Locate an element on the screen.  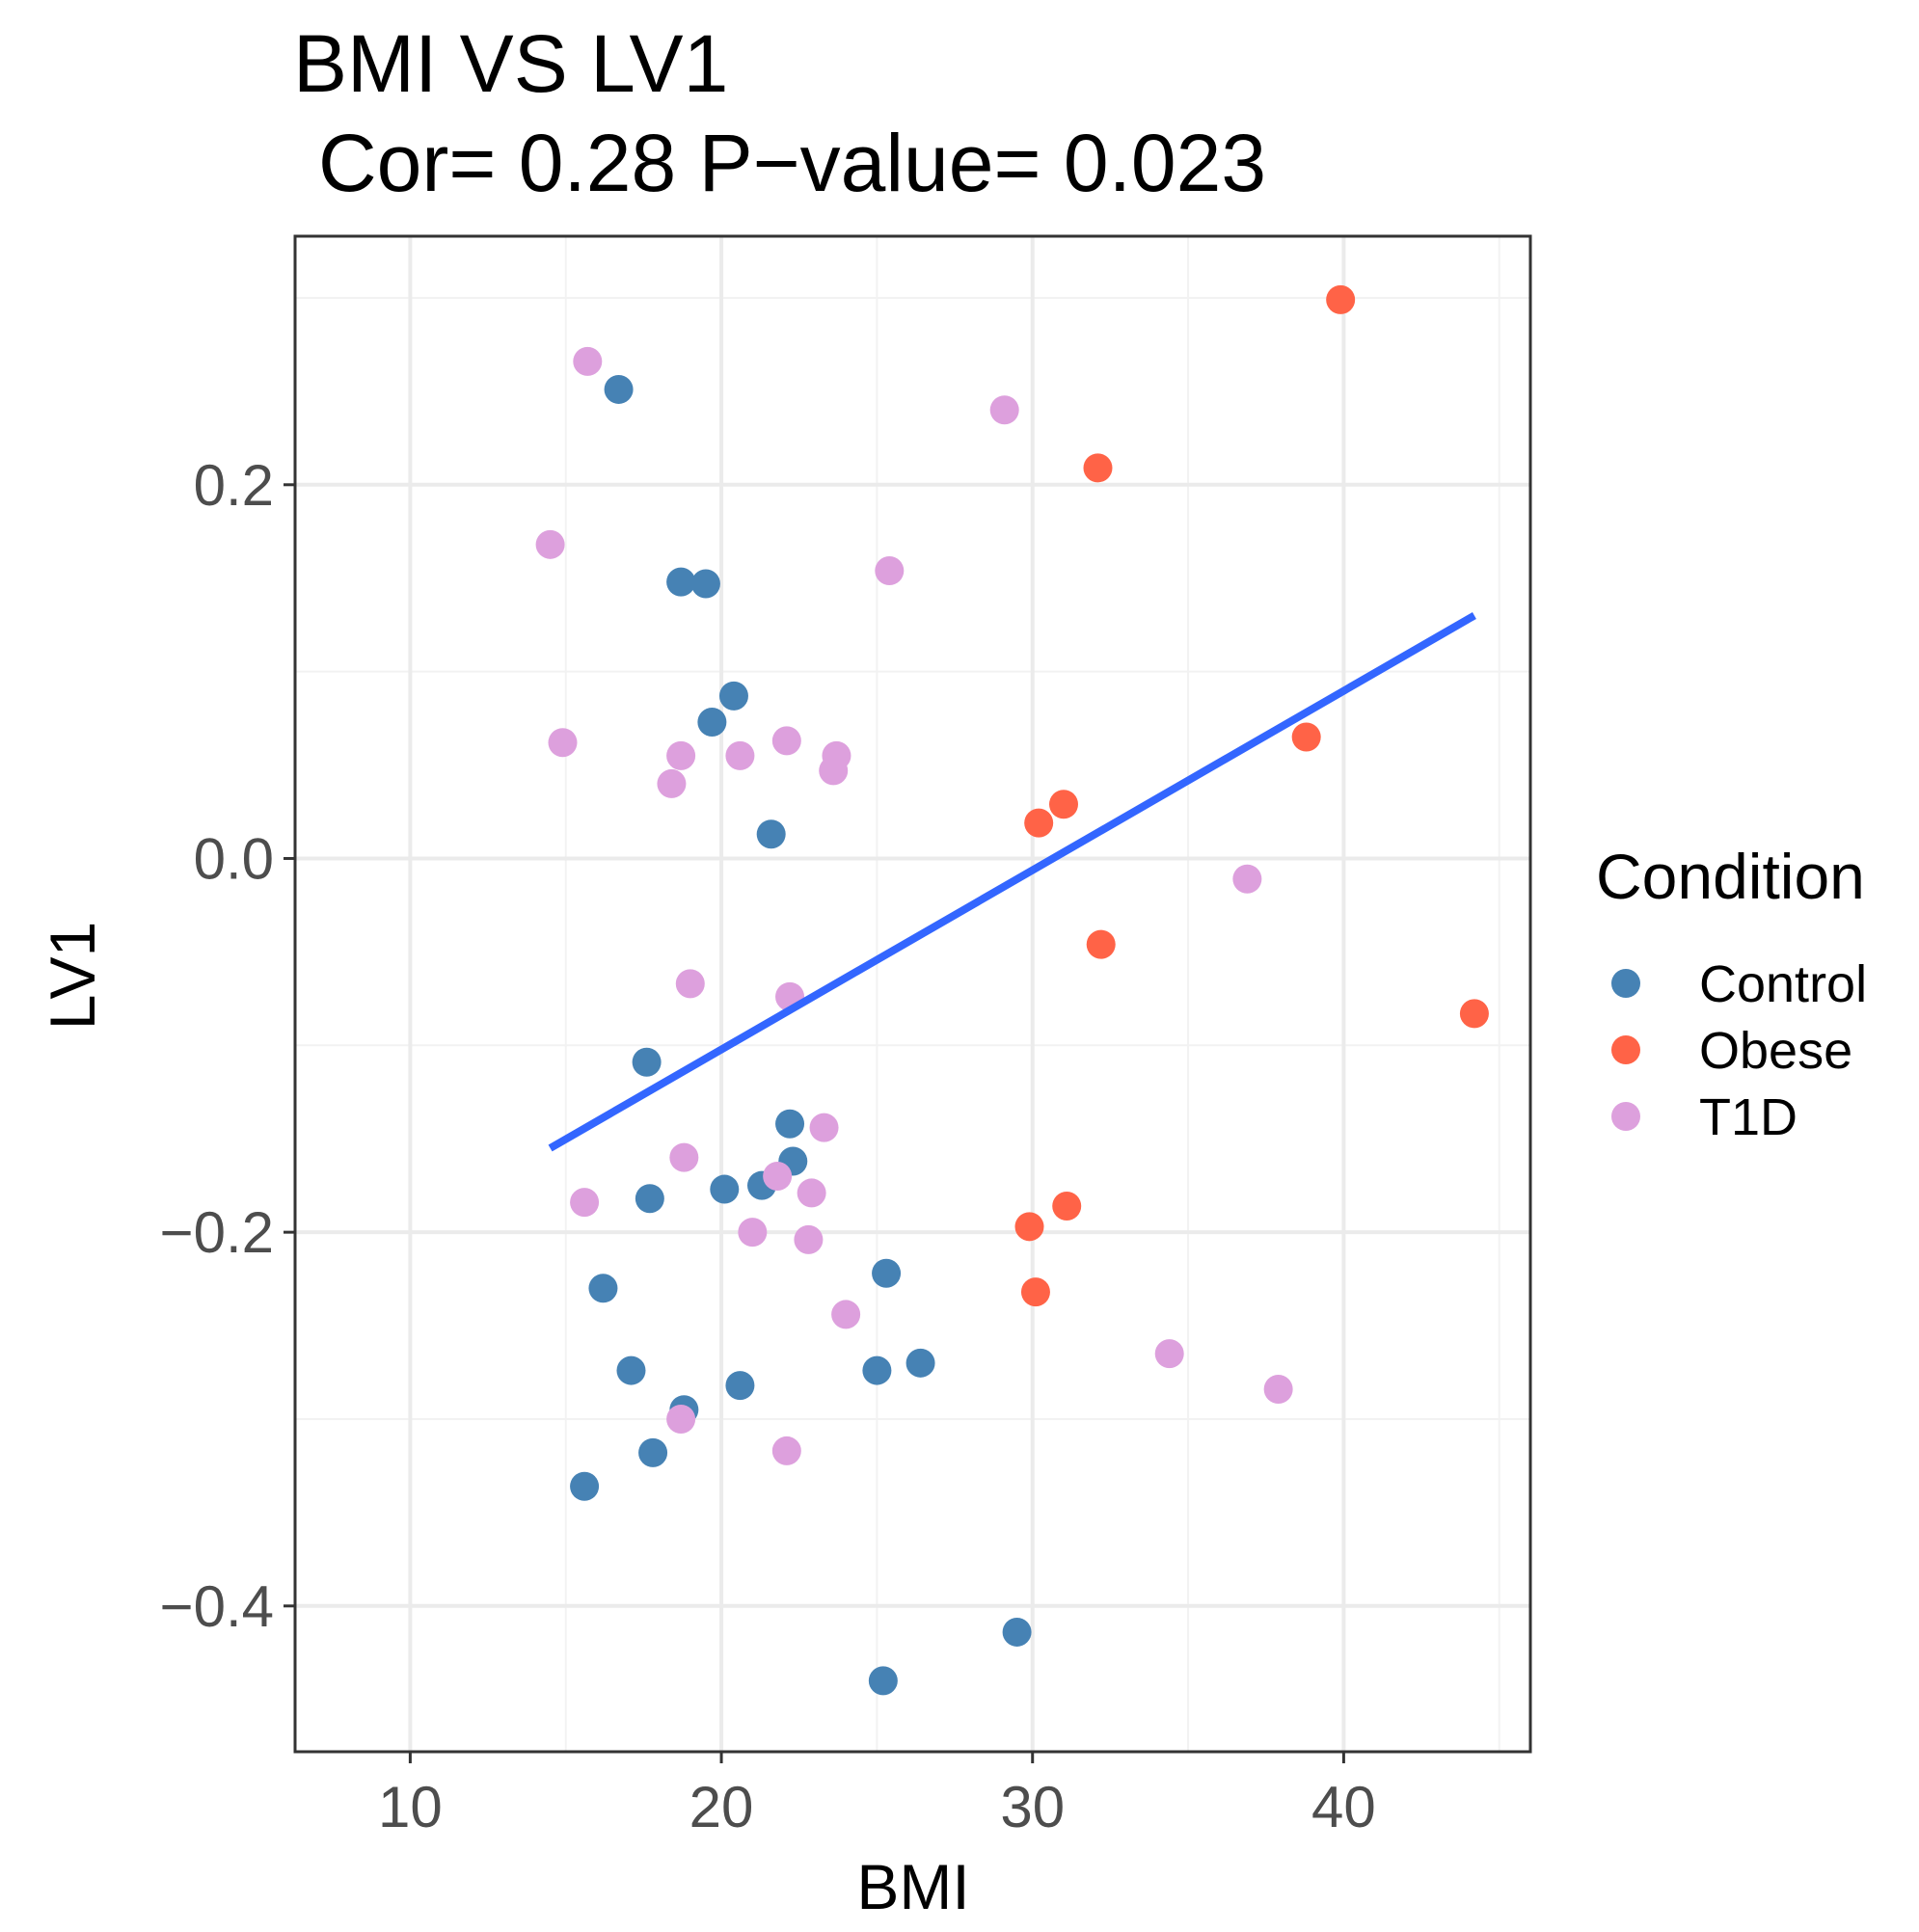
y-tick-label: 0.2 is located at coordinates (234, 486).